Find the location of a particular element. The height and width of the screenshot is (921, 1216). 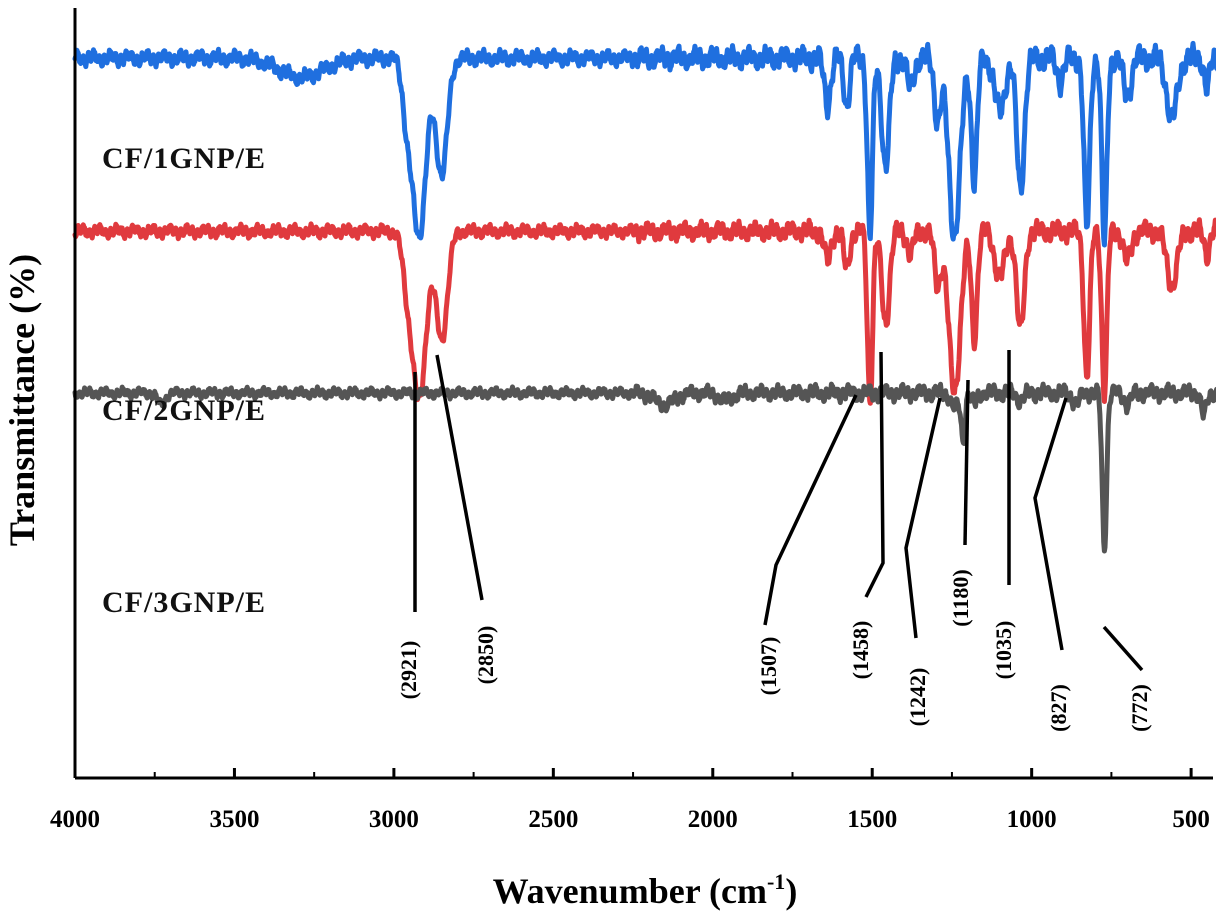

peak-label: (2850) is located at coordinates (485, 655).